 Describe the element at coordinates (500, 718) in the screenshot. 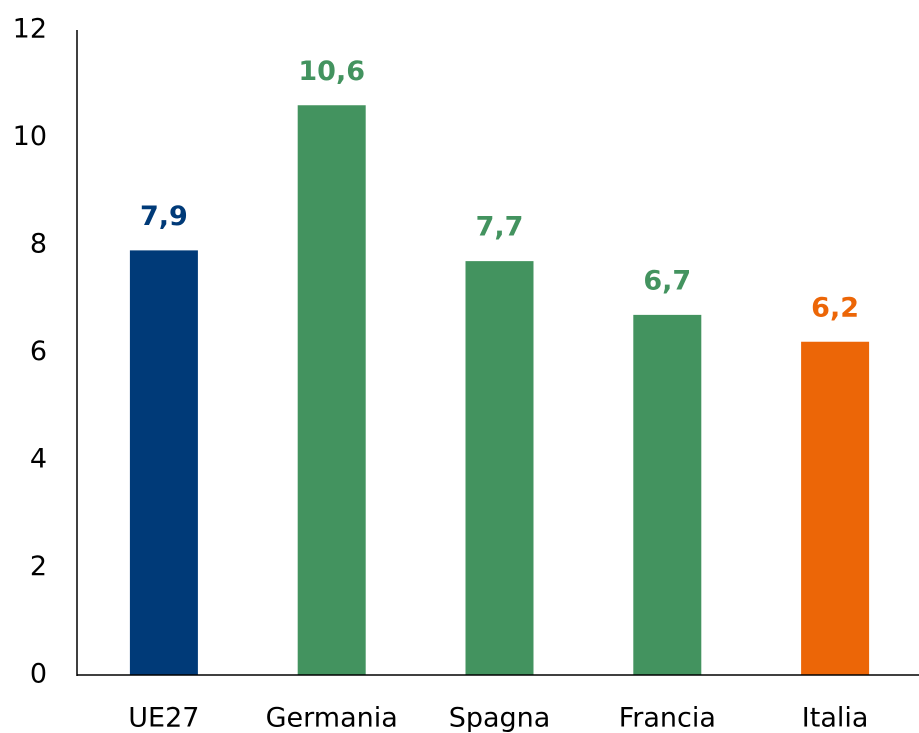

I see `x-tick-label: Spagna` at that location.